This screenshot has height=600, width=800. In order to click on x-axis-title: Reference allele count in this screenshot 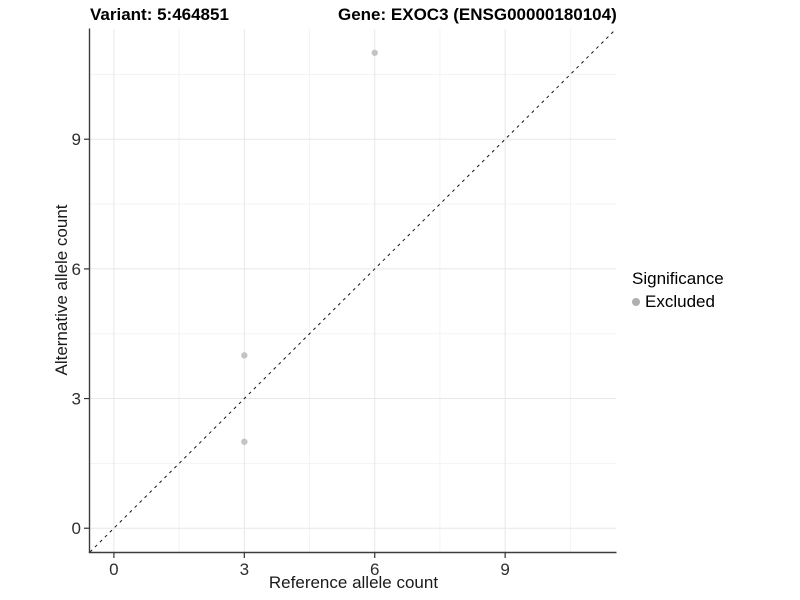, I will do `click(353, 582)`.